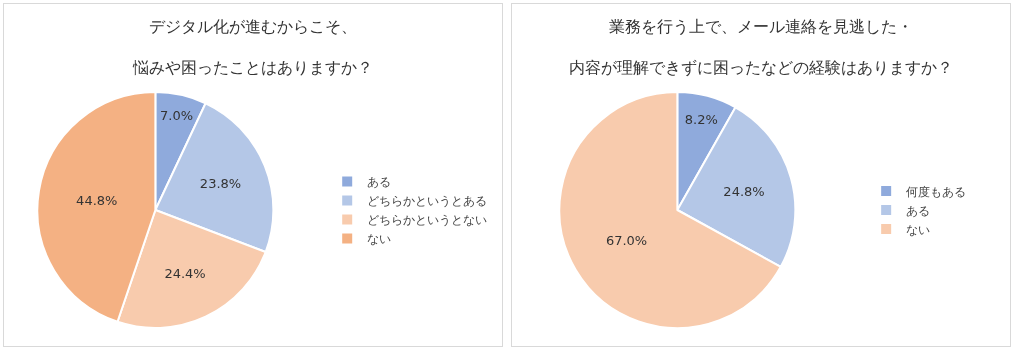 Image resolution: width=1022 pixels, height=354 pixels. I want to click on data-label: 67.0%, so click(626, 240).